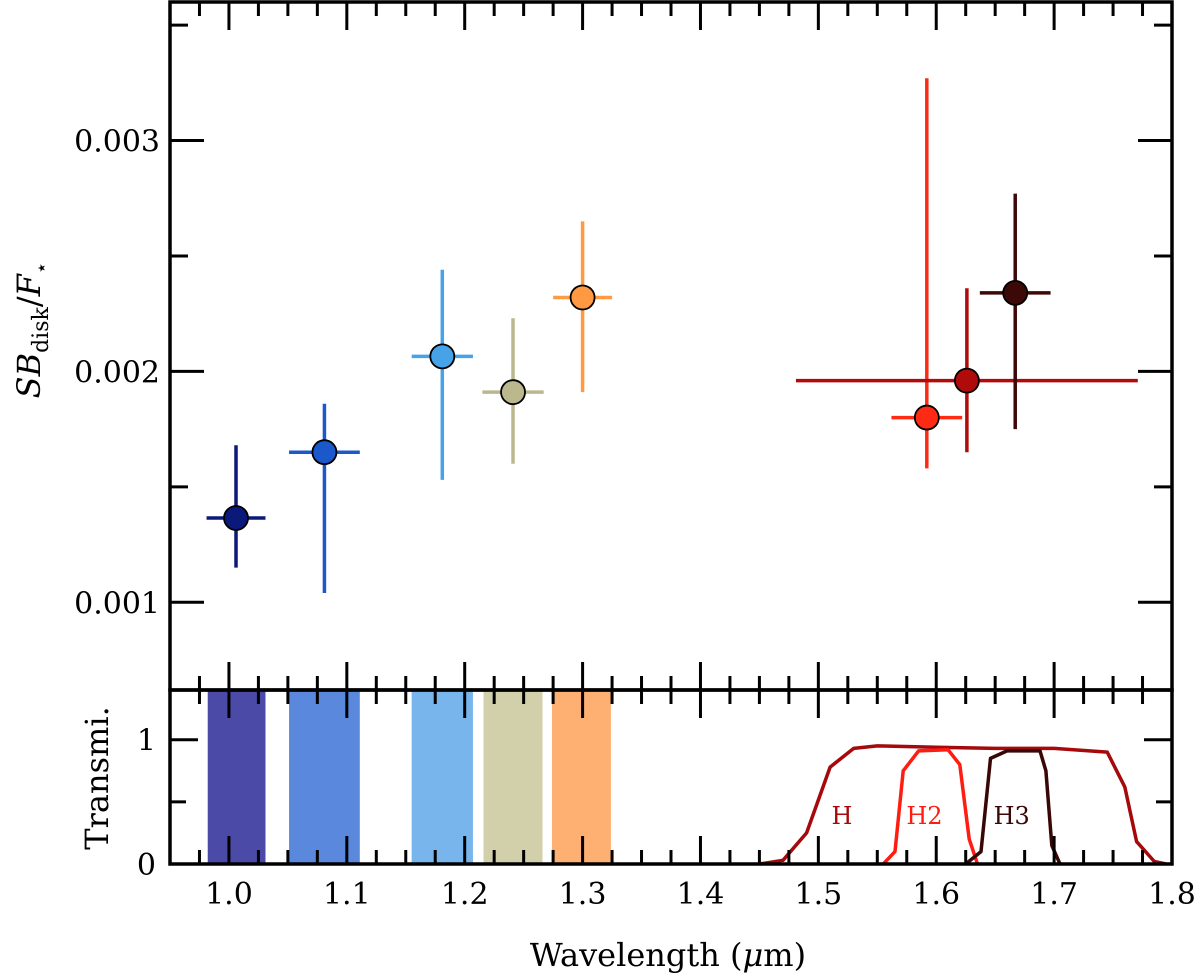 This screenshot has width=1200, height=980. What do you see at coordinates (465, 894) in the screenshot?
I see `x-tick-label: 1.2` at bounding box center [465, 894].